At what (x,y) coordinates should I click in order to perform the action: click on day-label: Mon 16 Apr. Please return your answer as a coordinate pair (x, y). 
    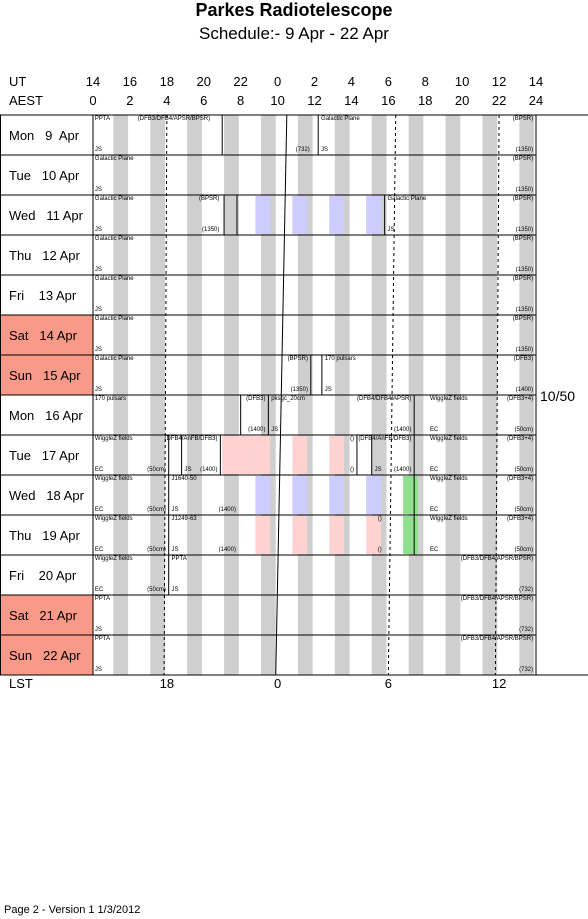
    Looking at the image, I should click on (46, 415).